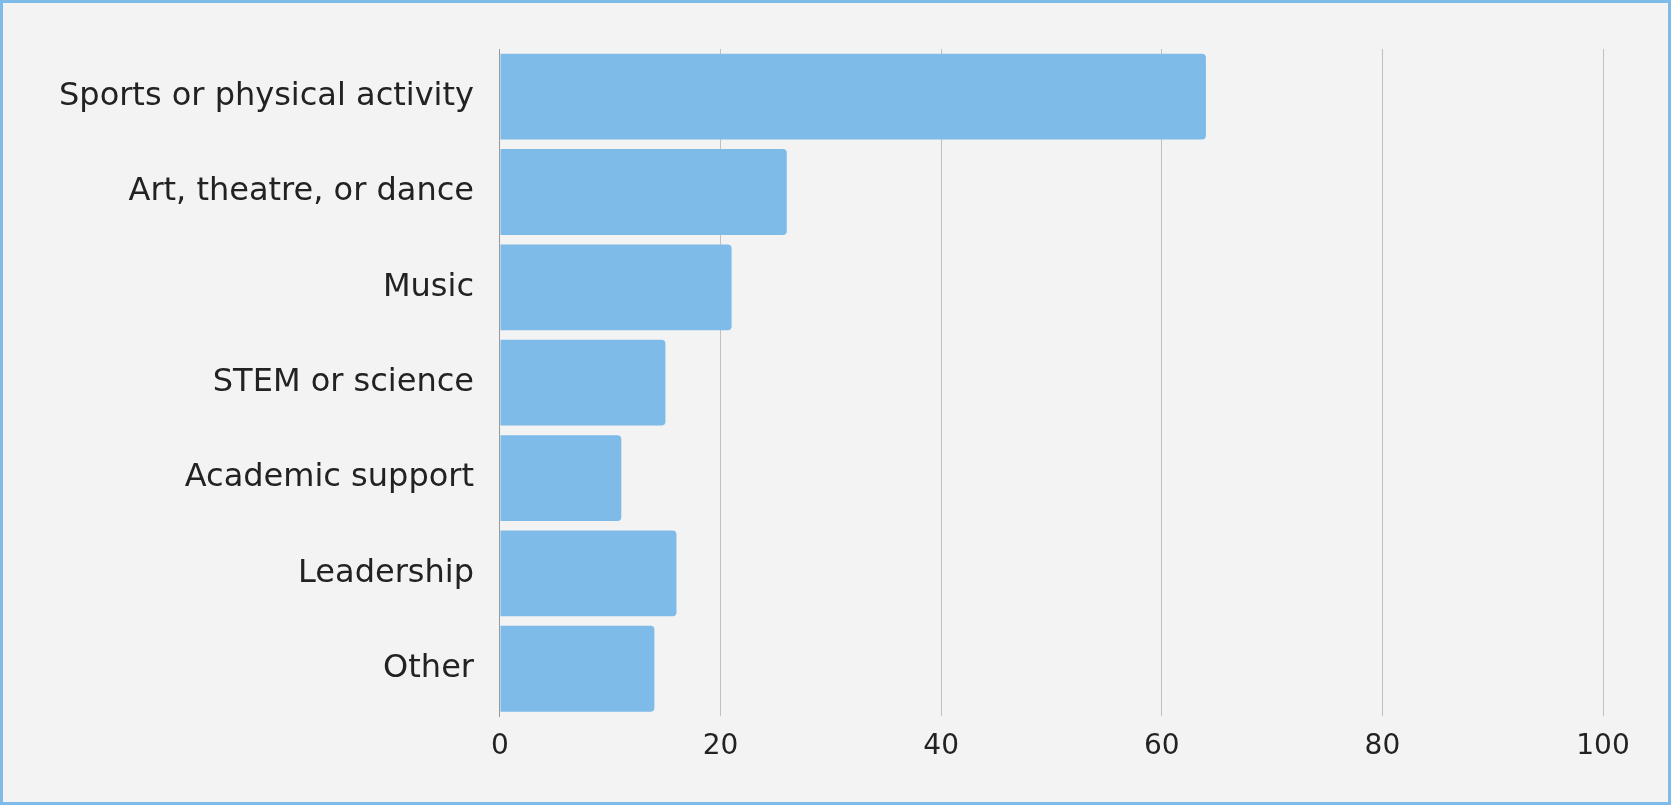 This screenshot has height=805, width=1671. What do you see at coordinates (941, 745) in the screenshot?
I see `x-tick-label: 40` at bounding box center [941, 745].